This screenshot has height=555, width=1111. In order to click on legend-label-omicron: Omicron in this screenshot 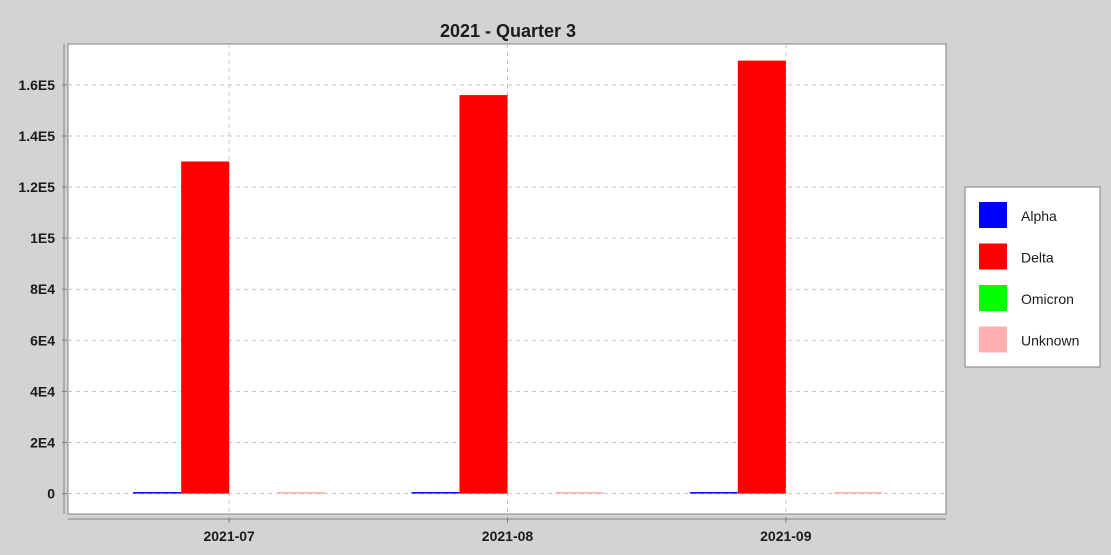, I will do `click(1047, 299)`.